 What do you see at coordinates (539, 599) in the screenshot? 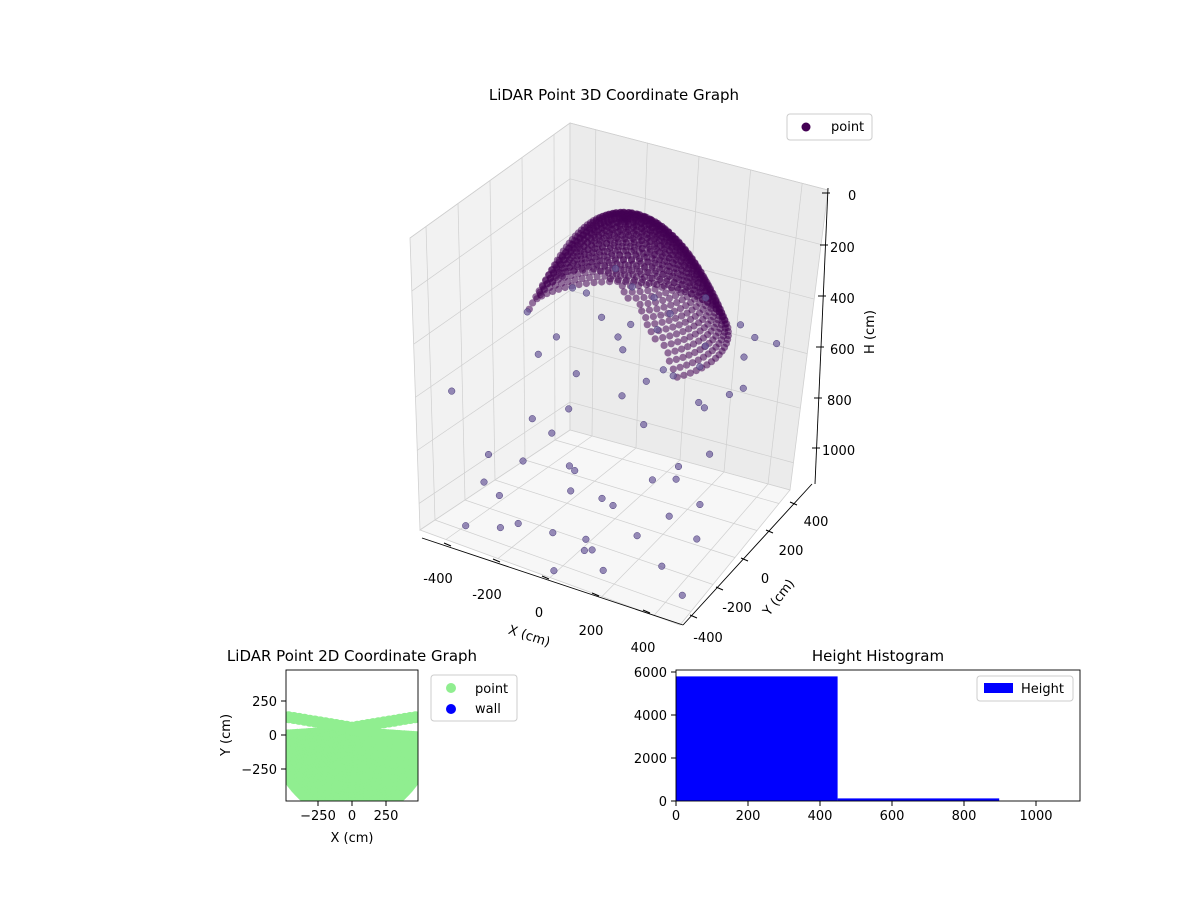
I see `x-ticks-3d: -400 -200 0 200 400` at bounding box center [539, 599].